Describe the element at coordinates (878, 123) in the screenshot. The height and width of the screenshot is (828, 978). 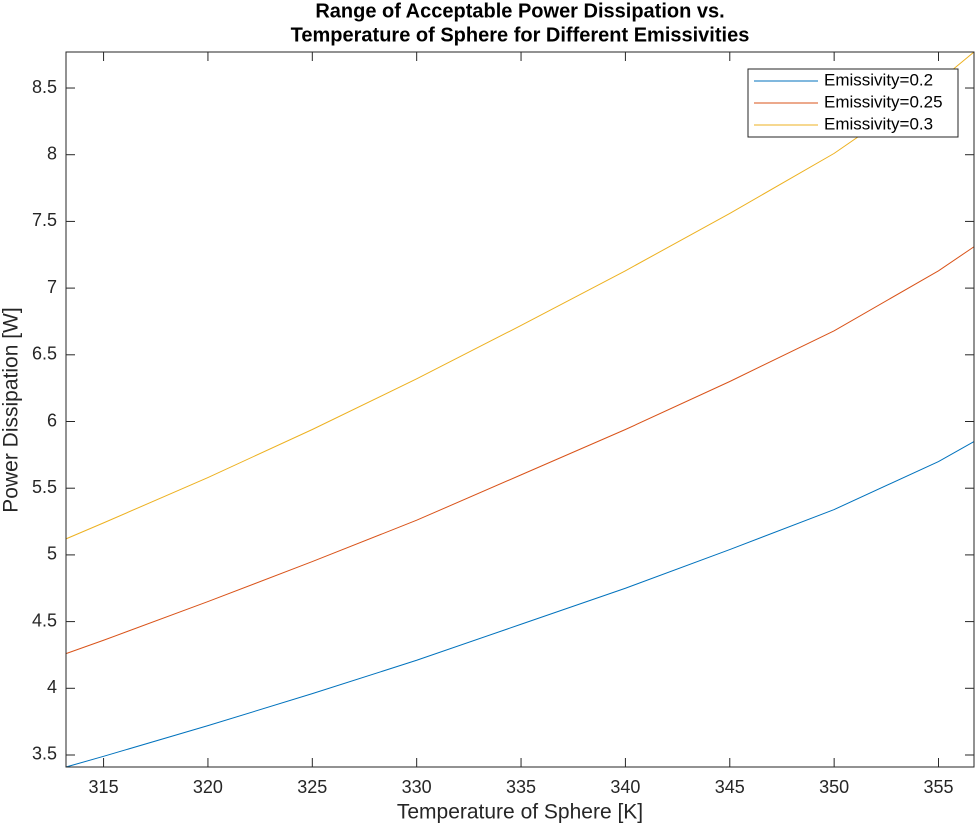
I see `legend-label: Emissivity=0.3` at that location.